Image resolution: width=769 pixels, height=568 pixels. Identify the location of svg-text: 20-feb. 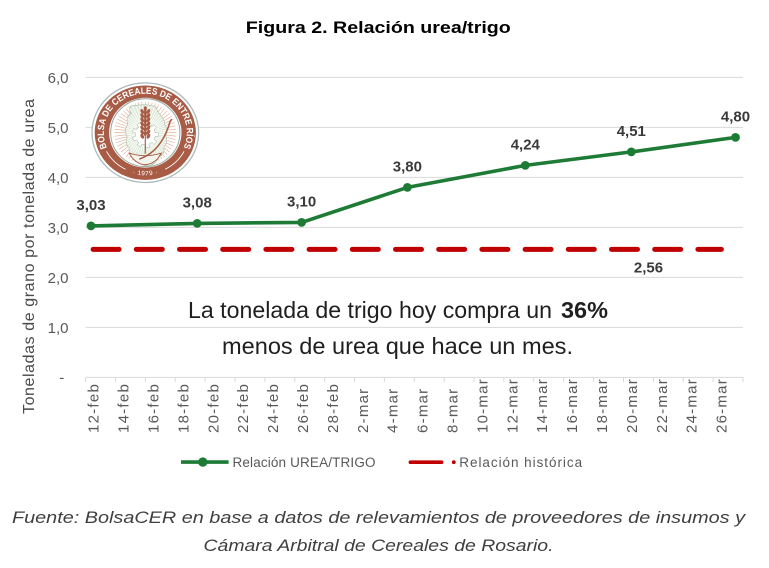
(213, 408).